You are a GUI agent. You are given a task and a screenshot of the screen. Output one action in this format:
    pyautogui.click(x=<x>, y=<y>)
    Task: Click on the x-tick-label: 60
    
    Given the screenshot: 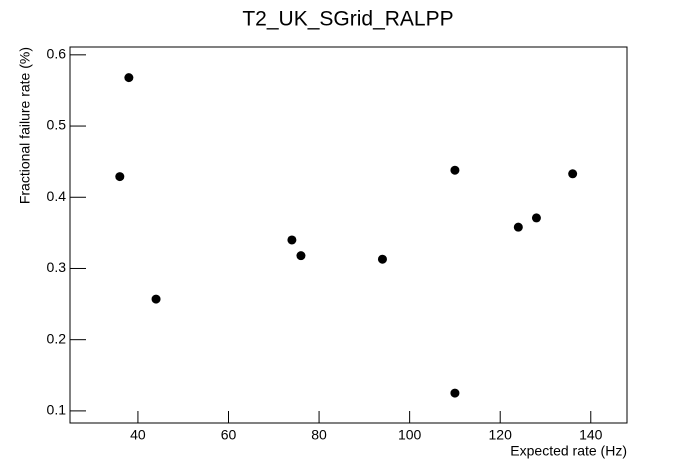 What is the action you would take?
    pyautogui.click(x=229, y=435)
    